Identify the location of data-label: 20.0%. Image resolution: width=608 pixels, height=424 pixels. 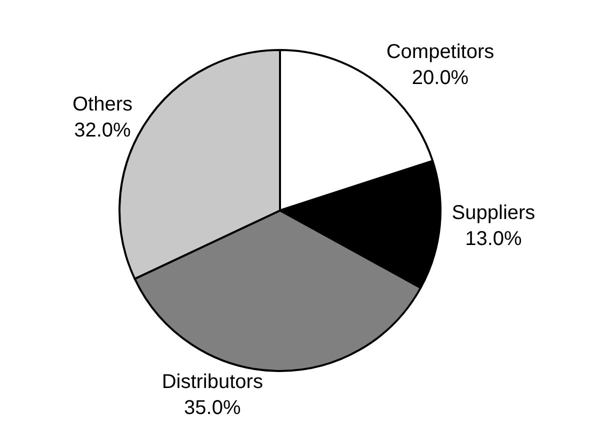
(440, 77).